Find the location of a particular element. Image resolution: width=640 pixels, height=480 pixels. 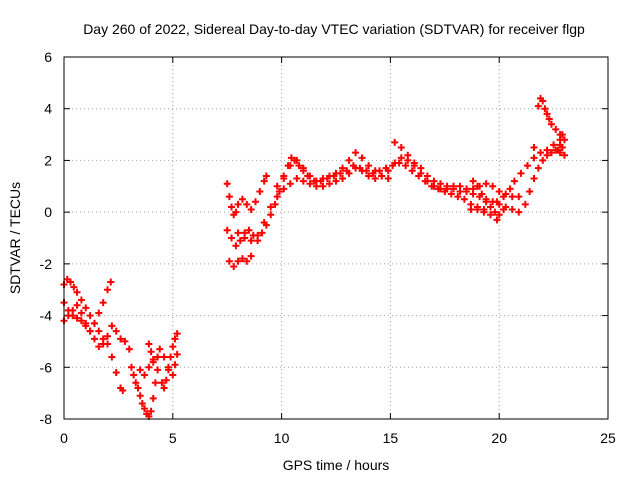

x-tick-label: 25 is located at coordinates (608, 438).